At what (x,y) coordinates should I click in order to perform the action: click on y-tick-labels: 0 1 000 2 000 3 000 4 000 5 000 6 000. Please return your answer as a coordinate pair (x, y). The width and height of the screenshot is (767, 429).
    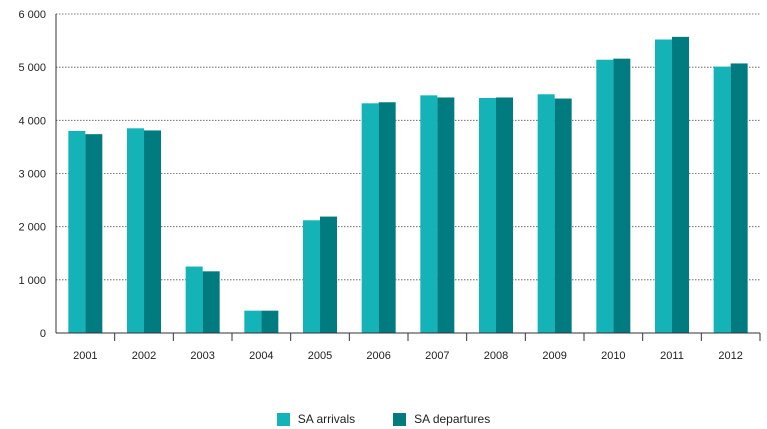
    Looking at the image, I should click on (32, 174).